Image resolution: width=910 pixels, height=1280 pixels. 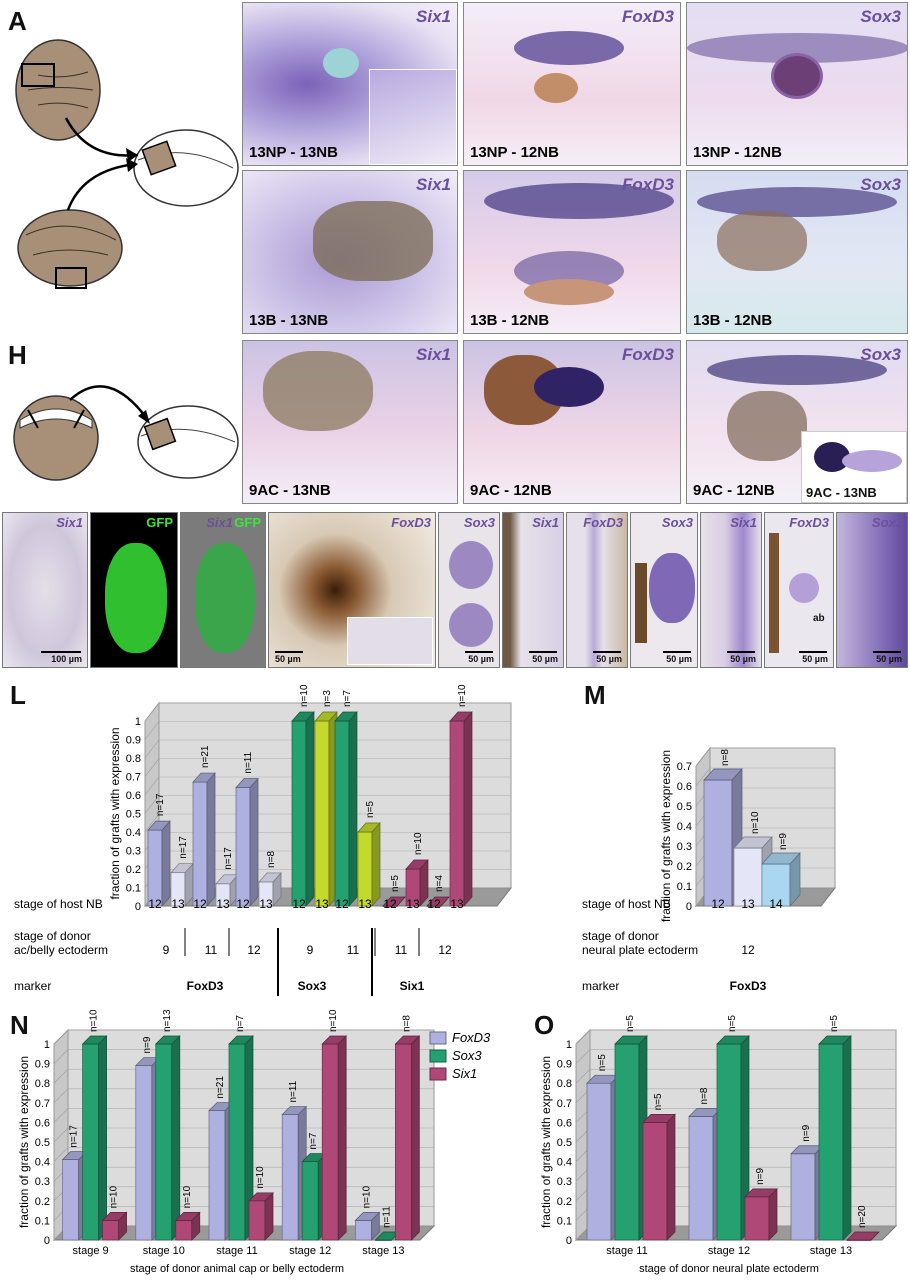 I want to click on photo-e: Six1 13B - 13NB, so click(x=350, y=252).